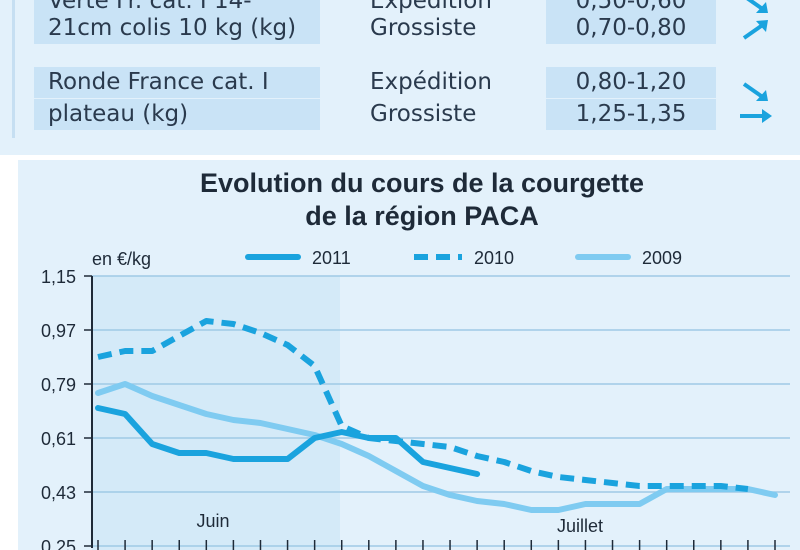 This screenshot has height=550, width=800. Describe the element at coordinates (58, 277) in the screenshot. I see `y-tick-label: 1,15` at that location.